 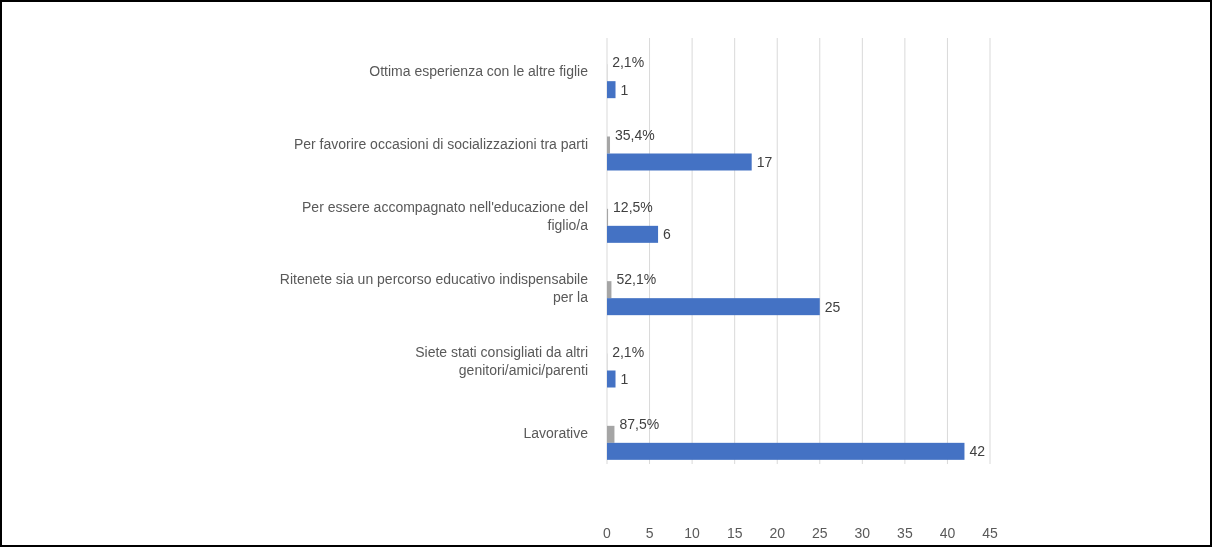 I want to click on x-tick-label: 0, so click(x=607, y=533).